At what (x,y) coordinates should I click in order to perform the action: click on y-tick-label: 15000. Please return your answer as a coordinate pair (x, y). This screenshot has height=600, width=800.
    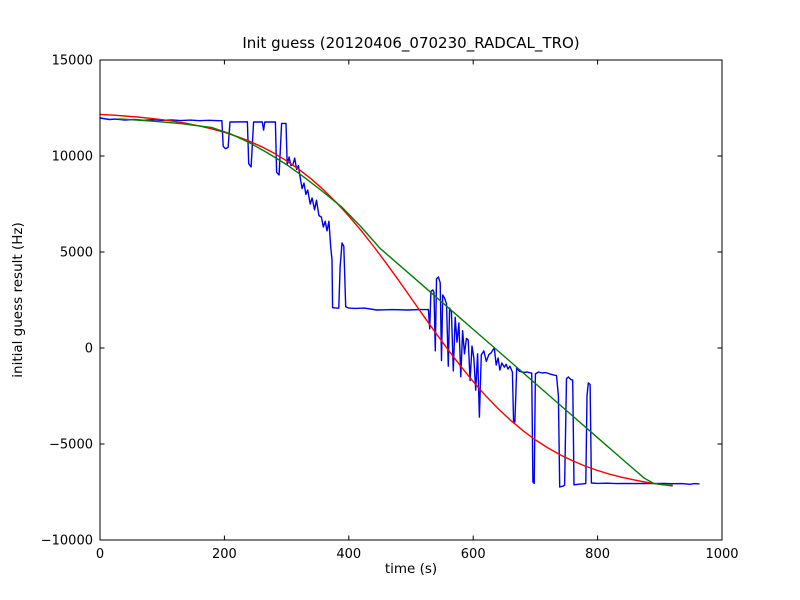
    Looking at the image, I should click on (72, 61).